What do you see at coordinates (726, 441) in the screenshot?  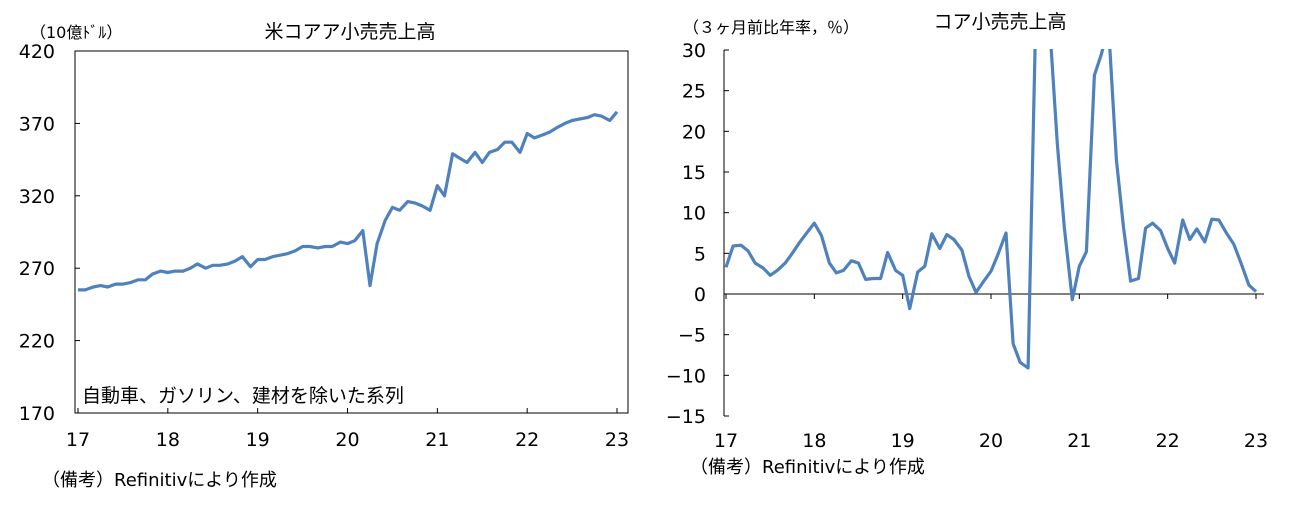 I see `right-x-tick-label: 17` at bounding box center [726, 441].